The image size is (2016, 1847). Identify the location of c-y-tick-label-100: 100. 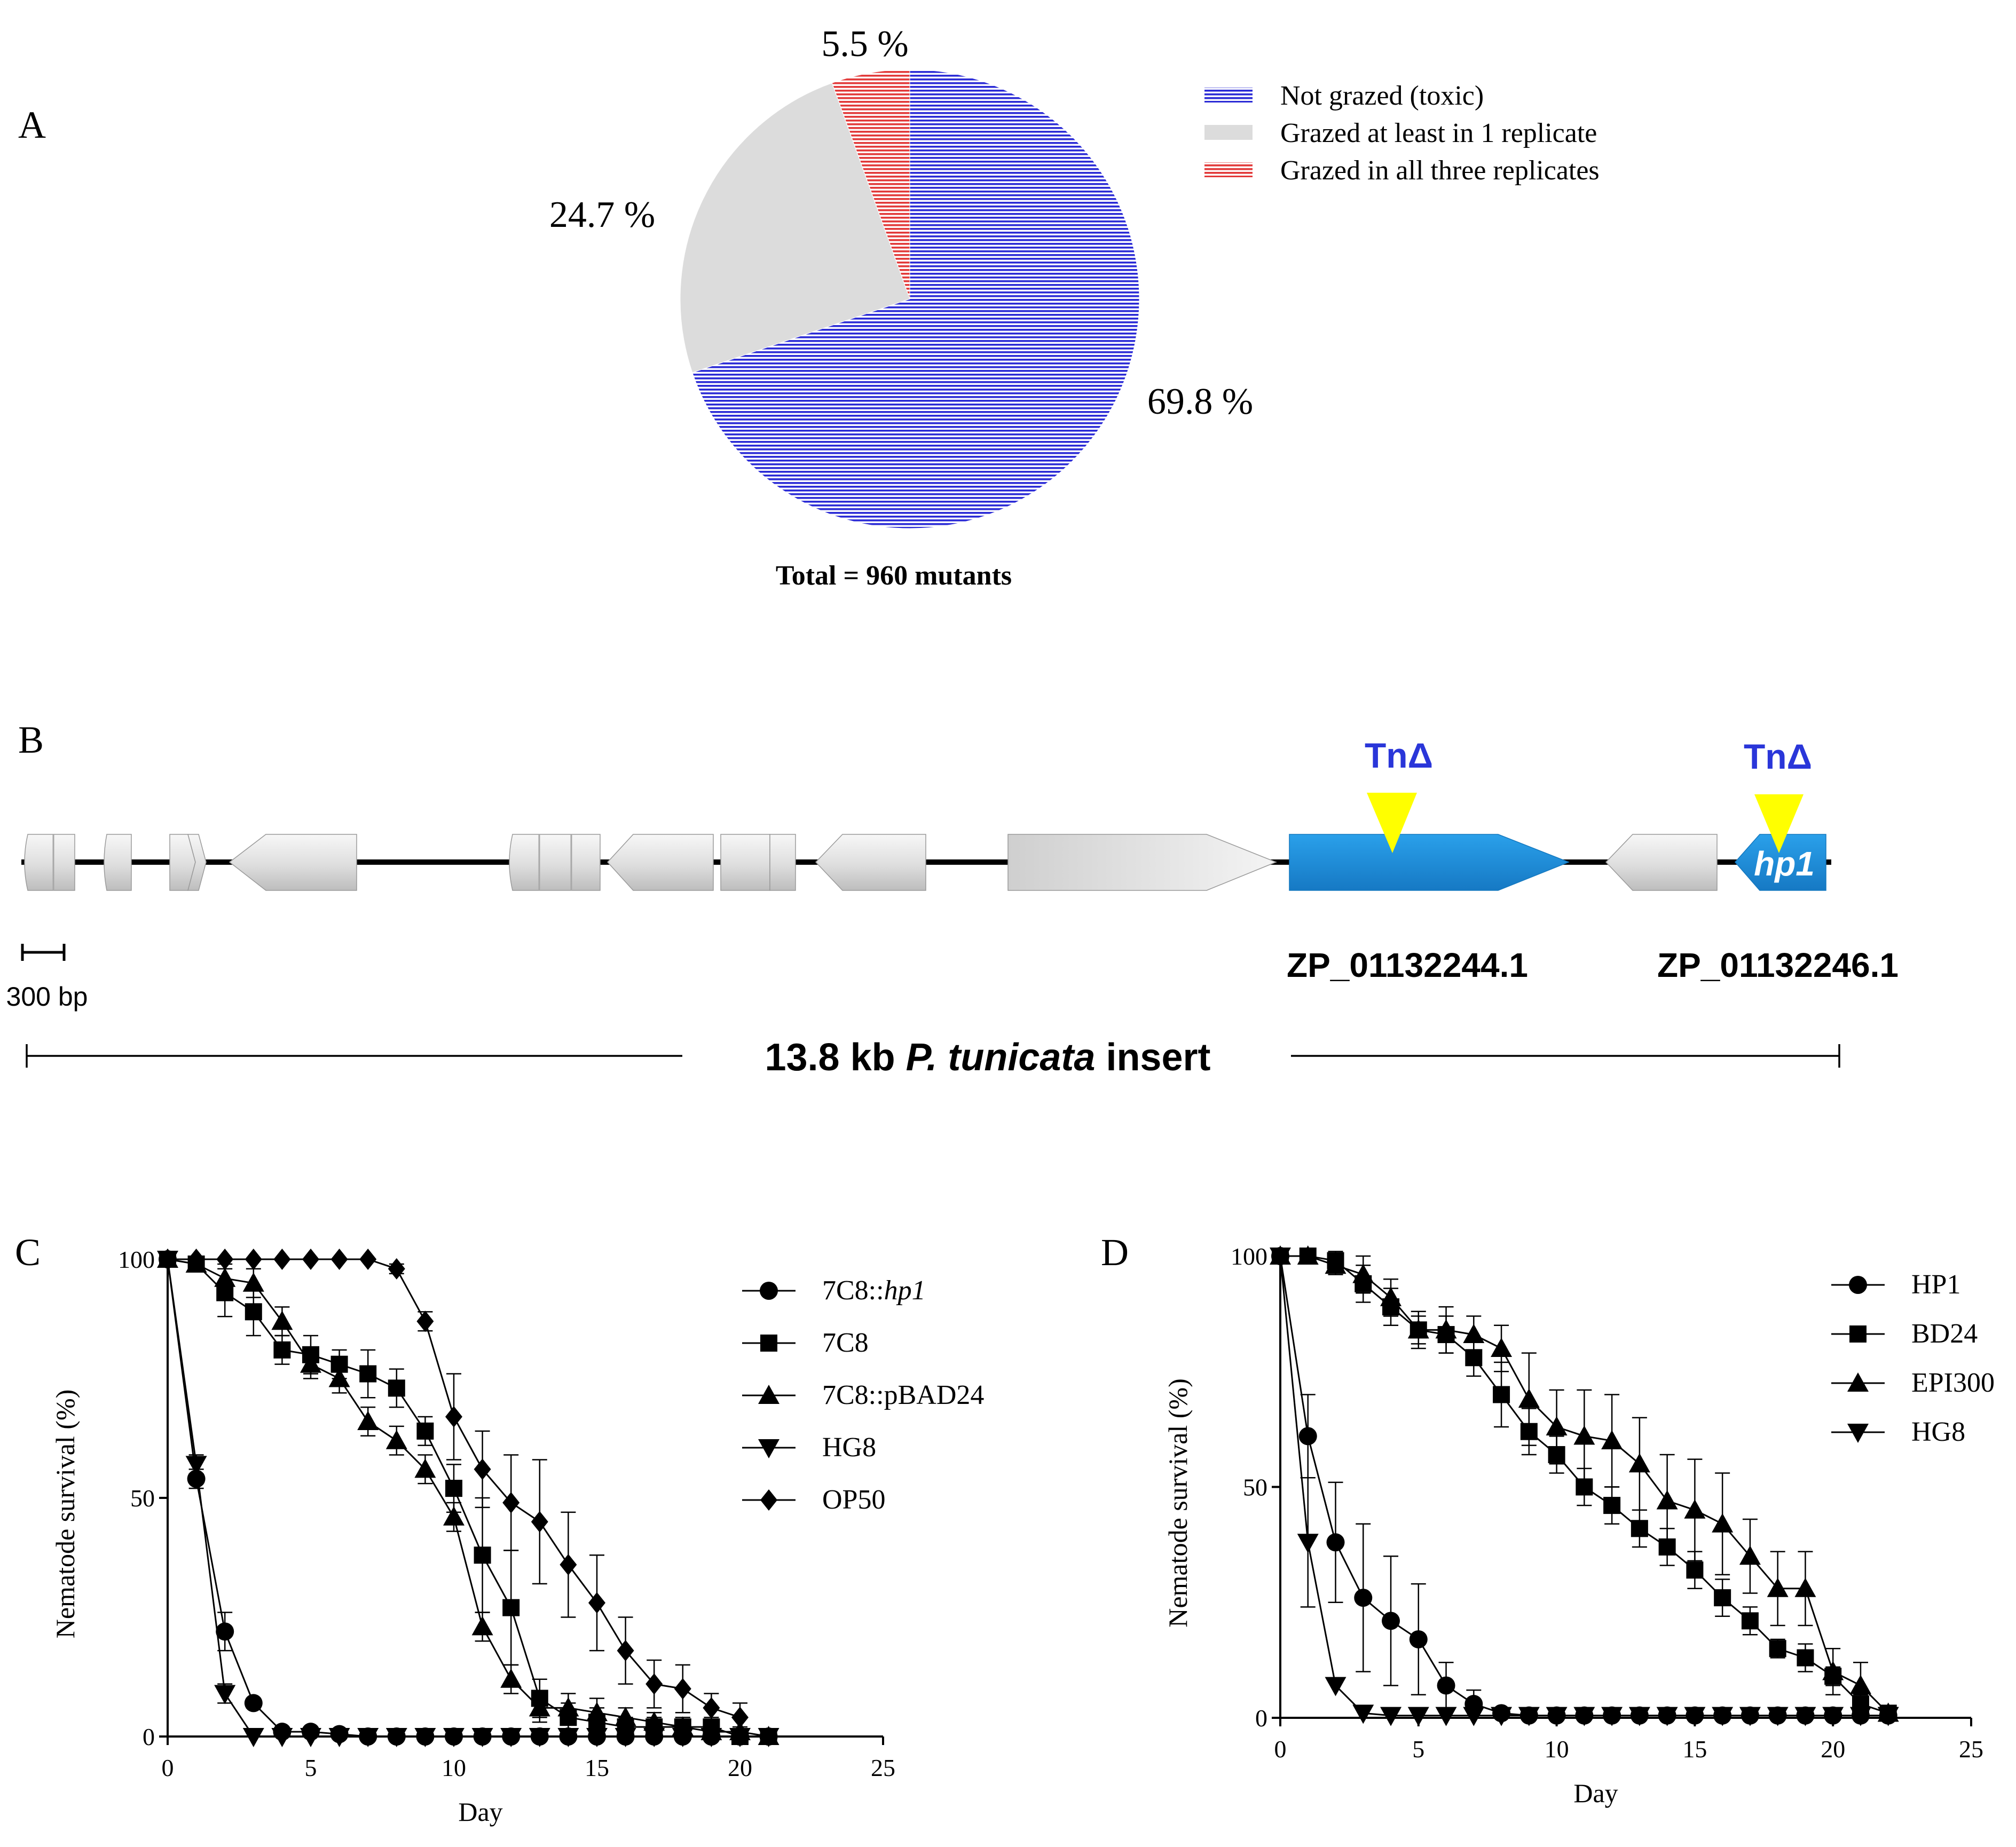
(136, 1260).